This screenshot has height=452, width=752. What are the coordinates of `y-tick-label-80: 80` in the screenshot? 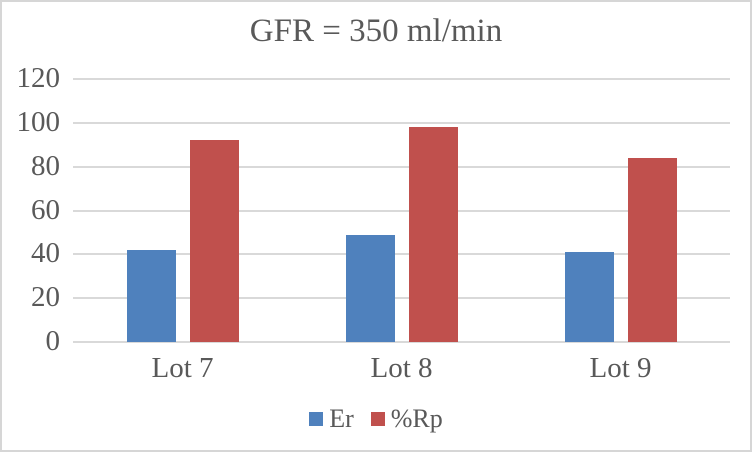 It's located at (45, 165).